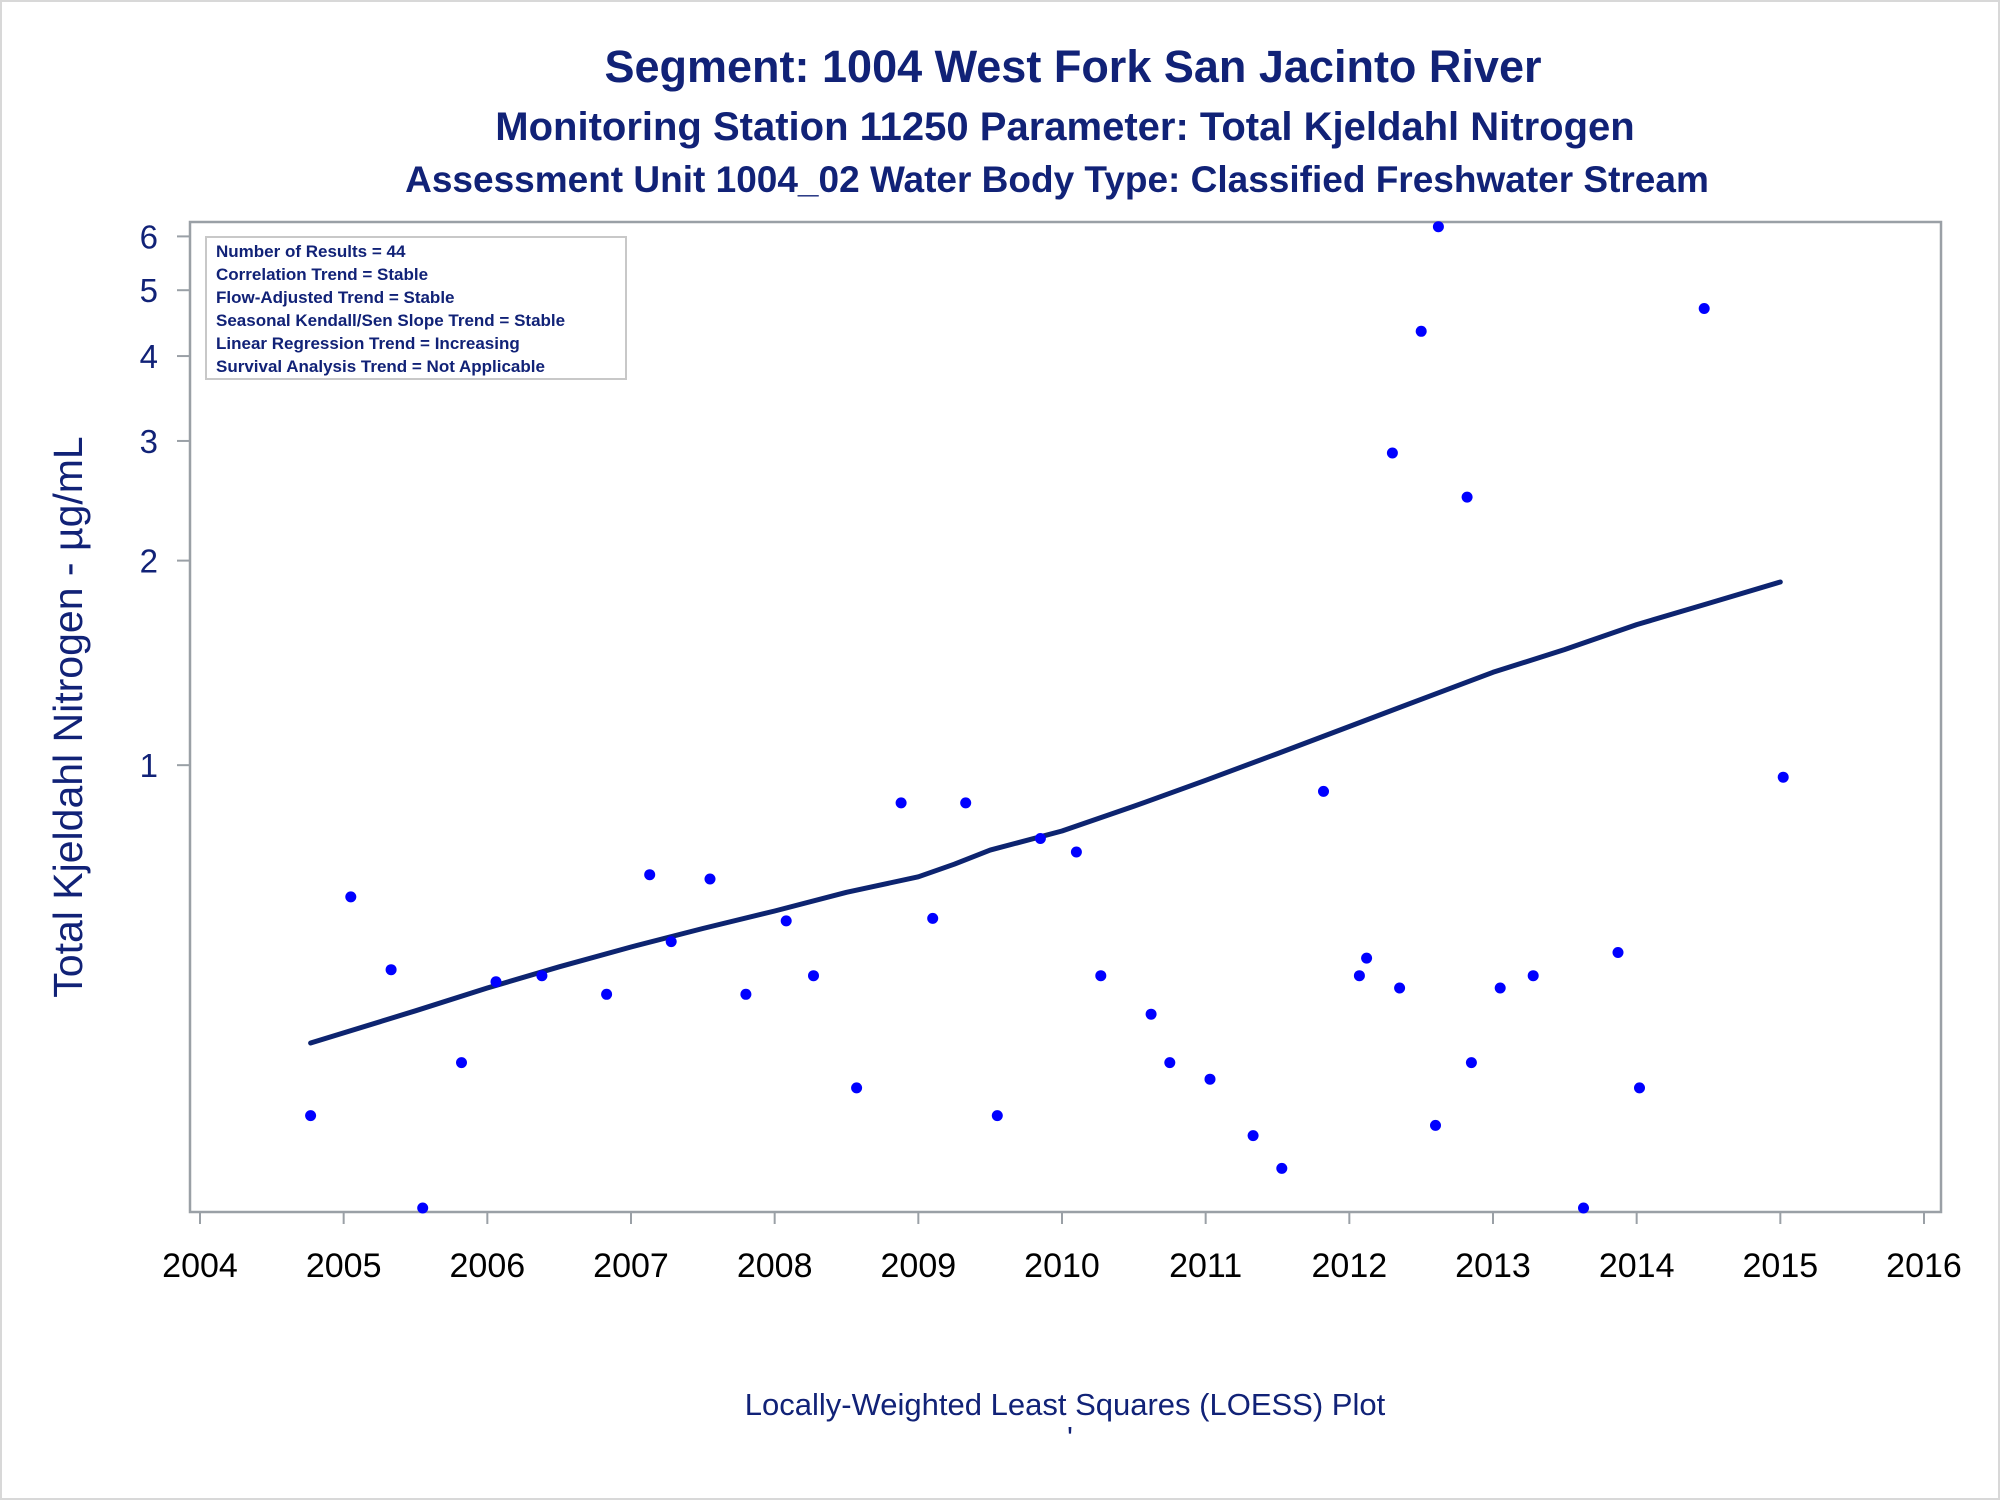 This screenshot has height=1507, width=2000. Describe the element at coordinates (1205, 1266) in the screenshot. I see `x-tick-label: 2011` at that location.